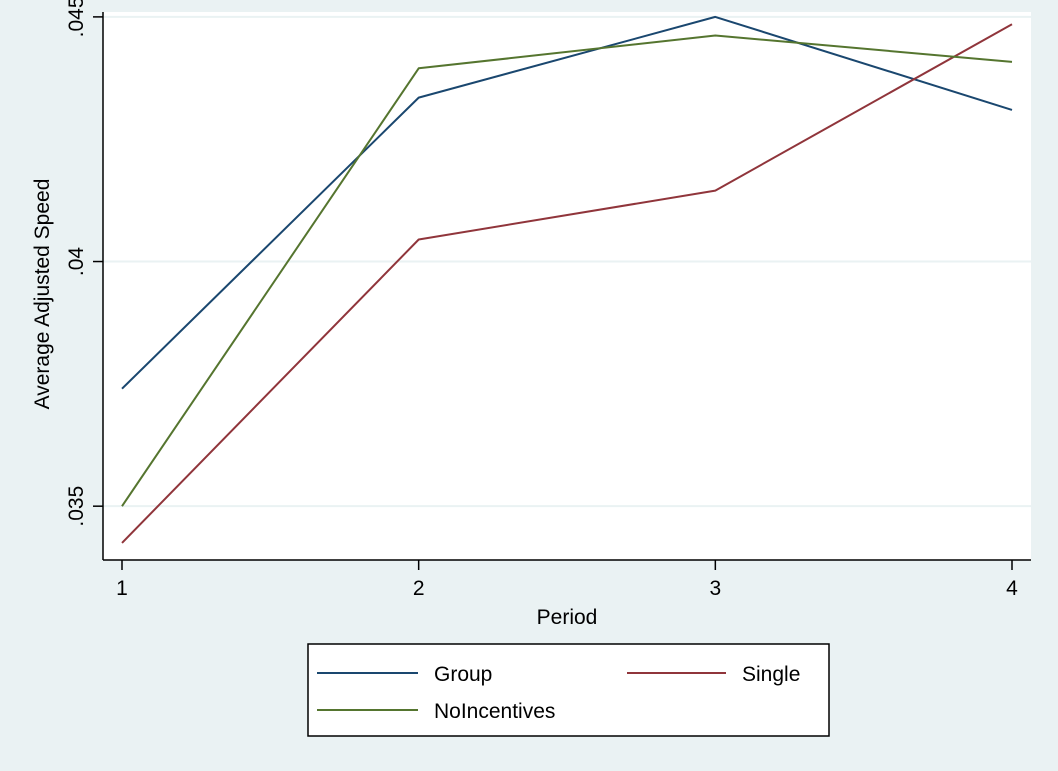 The height and width of the screenshot is (771, 1058). Describe the element at coordinates (76, 506) in the screenshot. I see `y-tick-label: .035` at that location.